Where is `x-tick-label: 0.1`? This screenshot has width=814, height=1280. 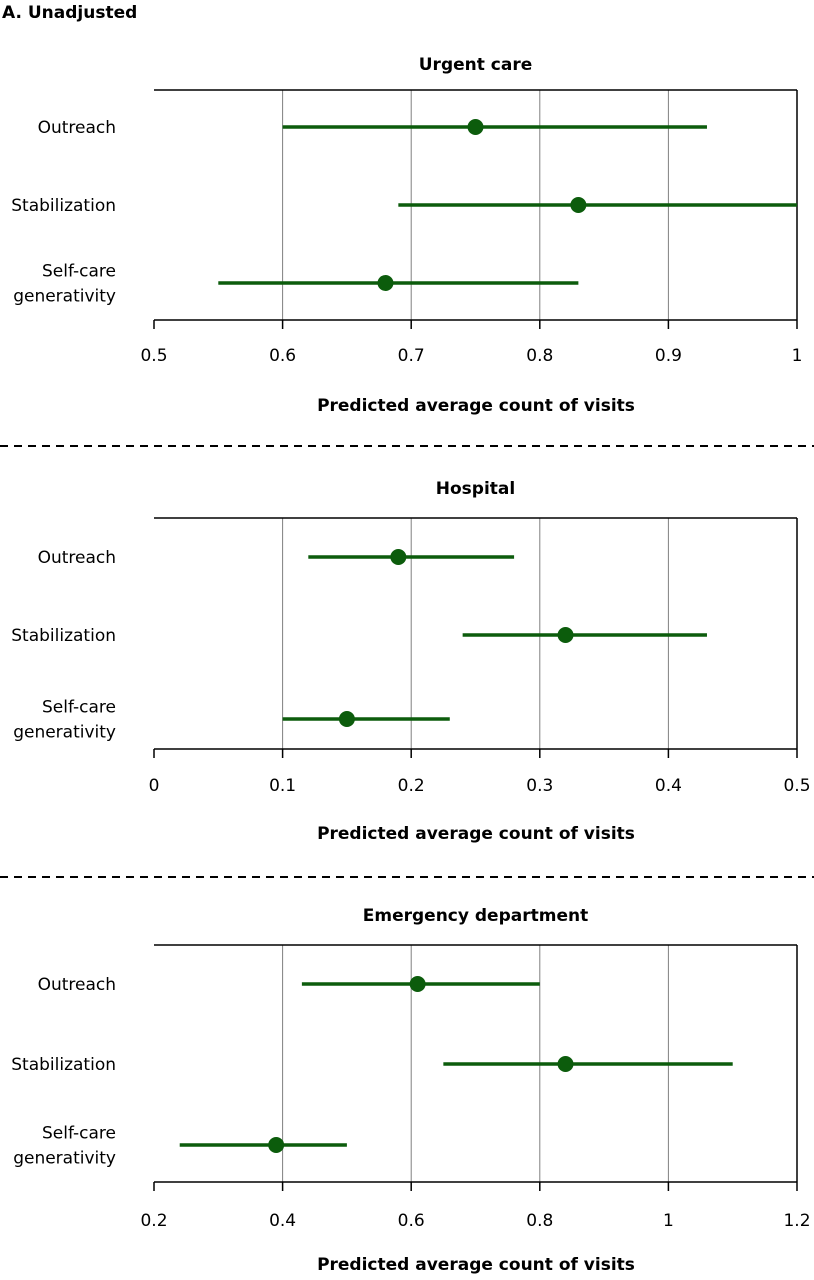 x-tick-label: 0.1 is located at coordinates (282, 786).